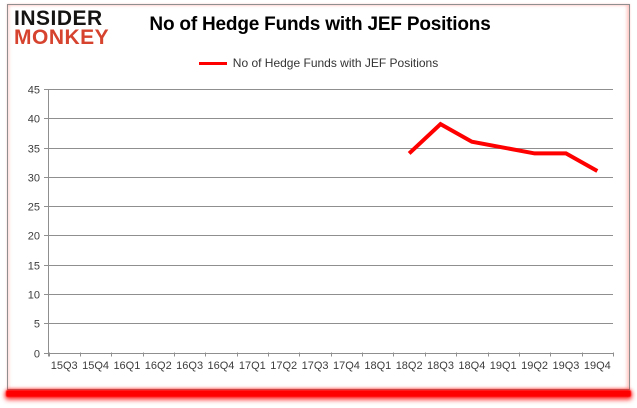 The height and width of the screenshot is (408, 637). Describe the element at coordinates (34, 91) in the screenshot. I see `y-tick-label: 45` at that location.